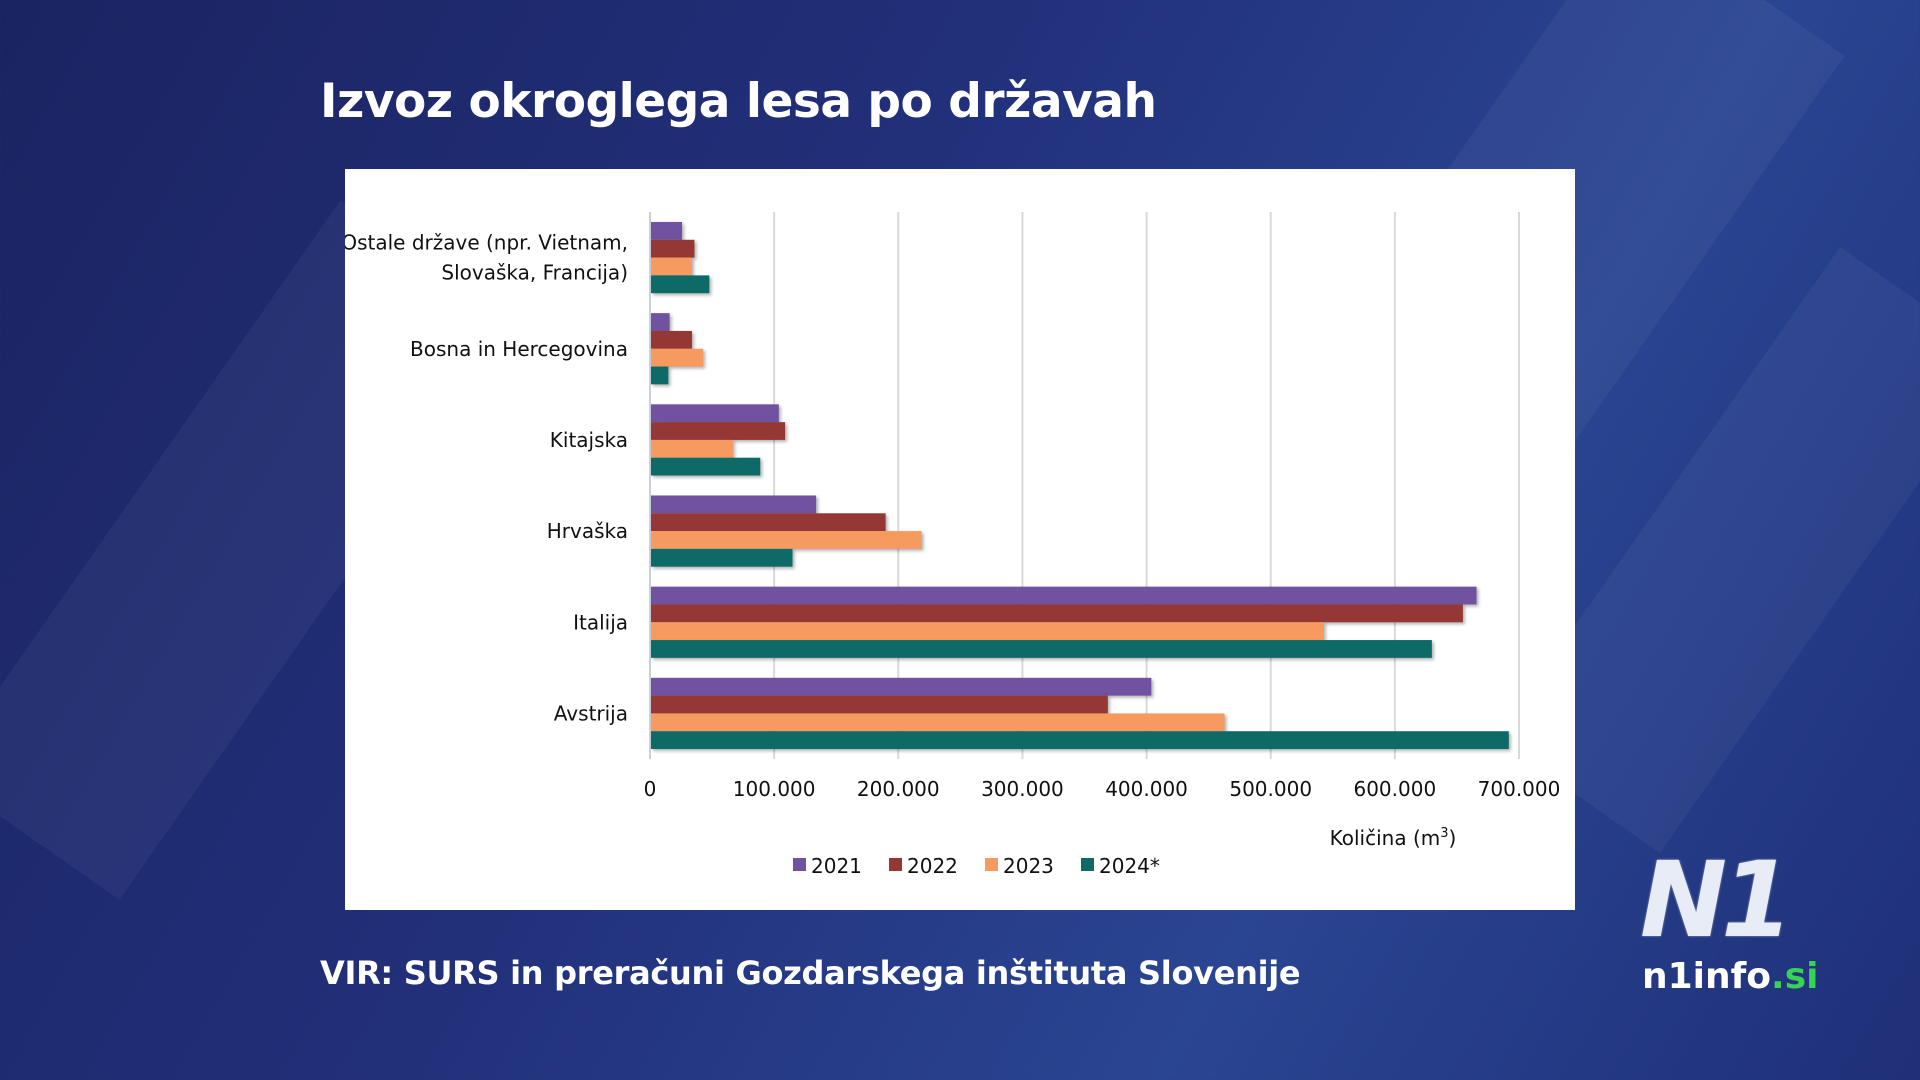 This screenshot has width=1920, height=1080. What do you see at coordinates (591, 713) in the screenshot?
I see `category-label: Avstrija` at bounding box center [591, 713].